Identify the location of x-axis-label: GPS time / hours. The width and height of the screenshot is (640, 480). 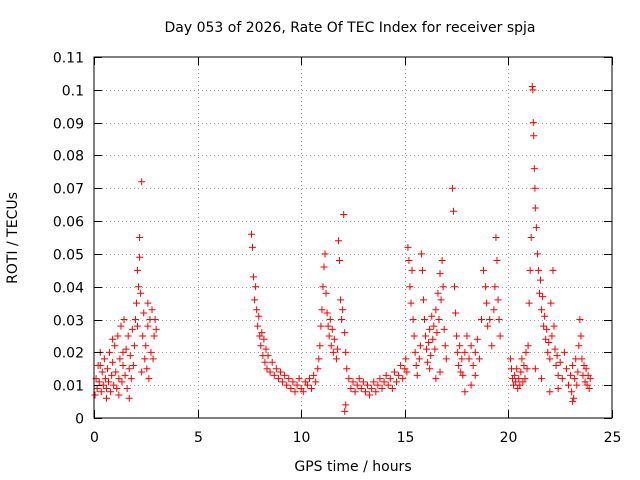
(352, 467).